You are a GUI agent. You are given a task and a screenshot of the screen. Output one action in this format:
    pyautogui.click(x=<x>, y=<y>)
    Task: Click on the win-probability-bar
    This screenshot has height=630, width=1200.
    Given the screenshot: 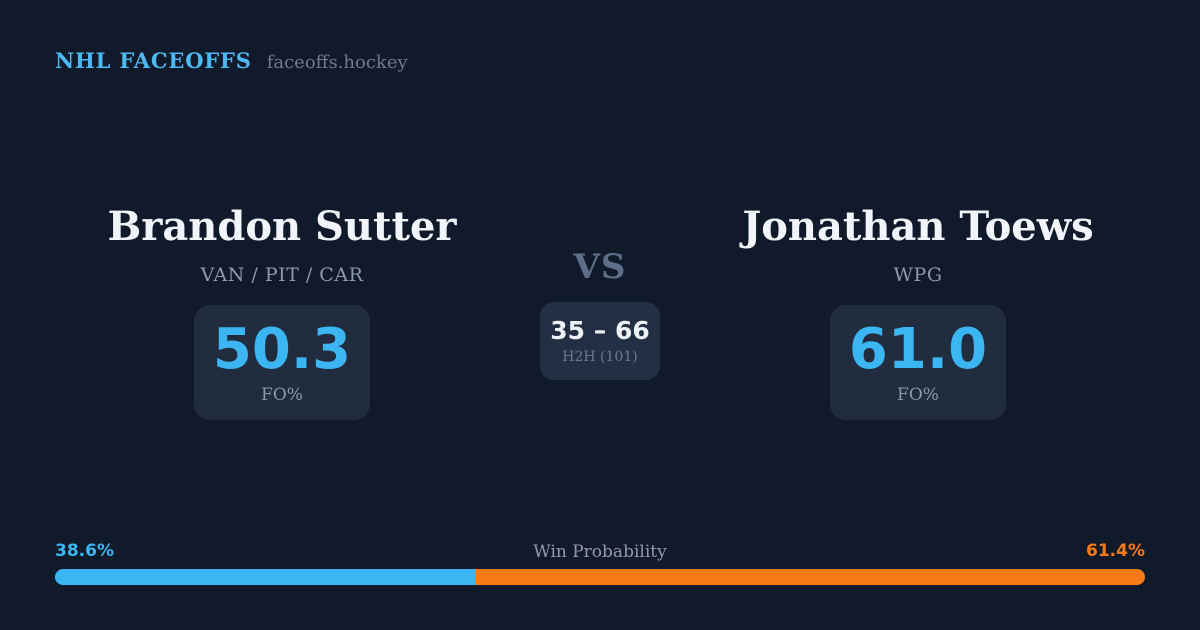 What is the action you would take?
    pyautogui.click(x=600, y=577)
    